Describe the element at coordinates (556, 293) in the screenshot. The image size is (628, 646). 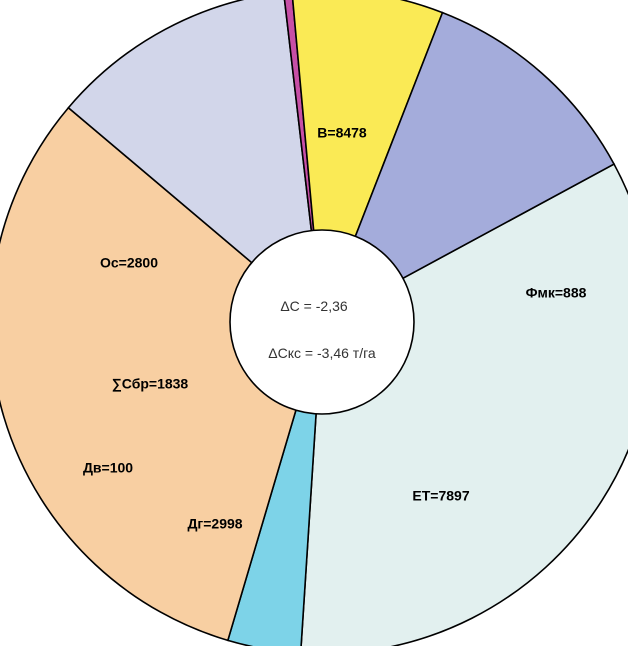
I see `slice-label-1: Фмк=888` at that location.